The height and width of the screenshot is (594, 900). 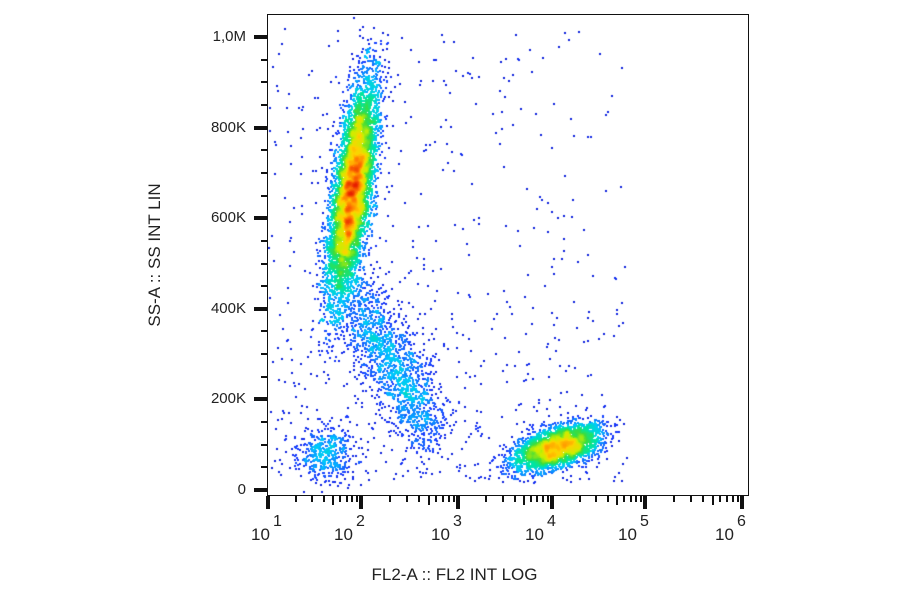 I want to click on y-tick-label: 0, so click(x=241, y=489).